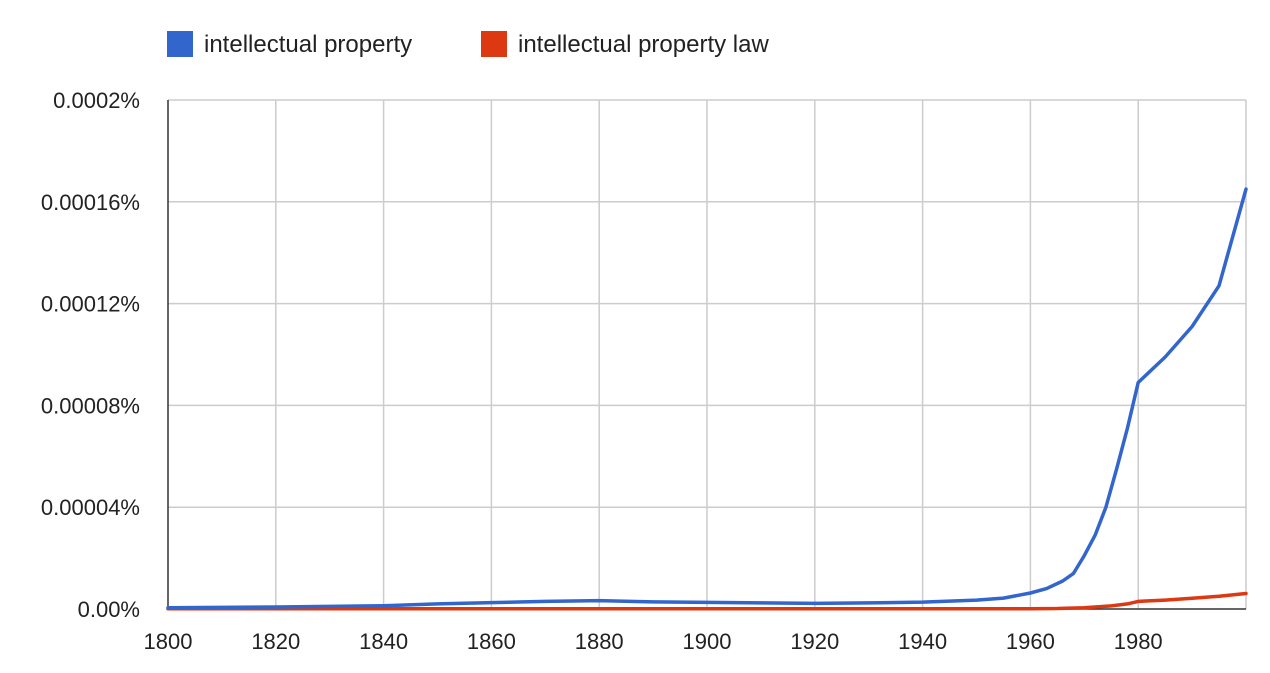  Describe the element at coordinates (922, 641) in the screenshot. I see `x-tick-label: 1940` at that location.